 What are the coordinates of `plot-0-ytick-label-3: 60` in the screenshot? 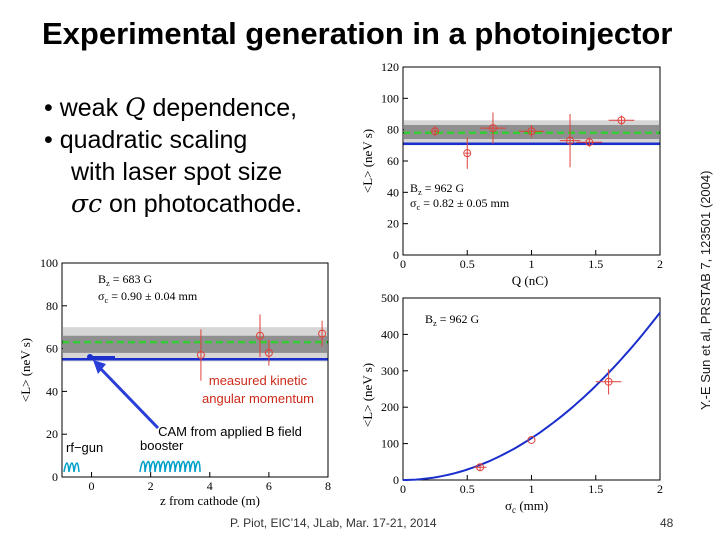 It's located at (393, 161).